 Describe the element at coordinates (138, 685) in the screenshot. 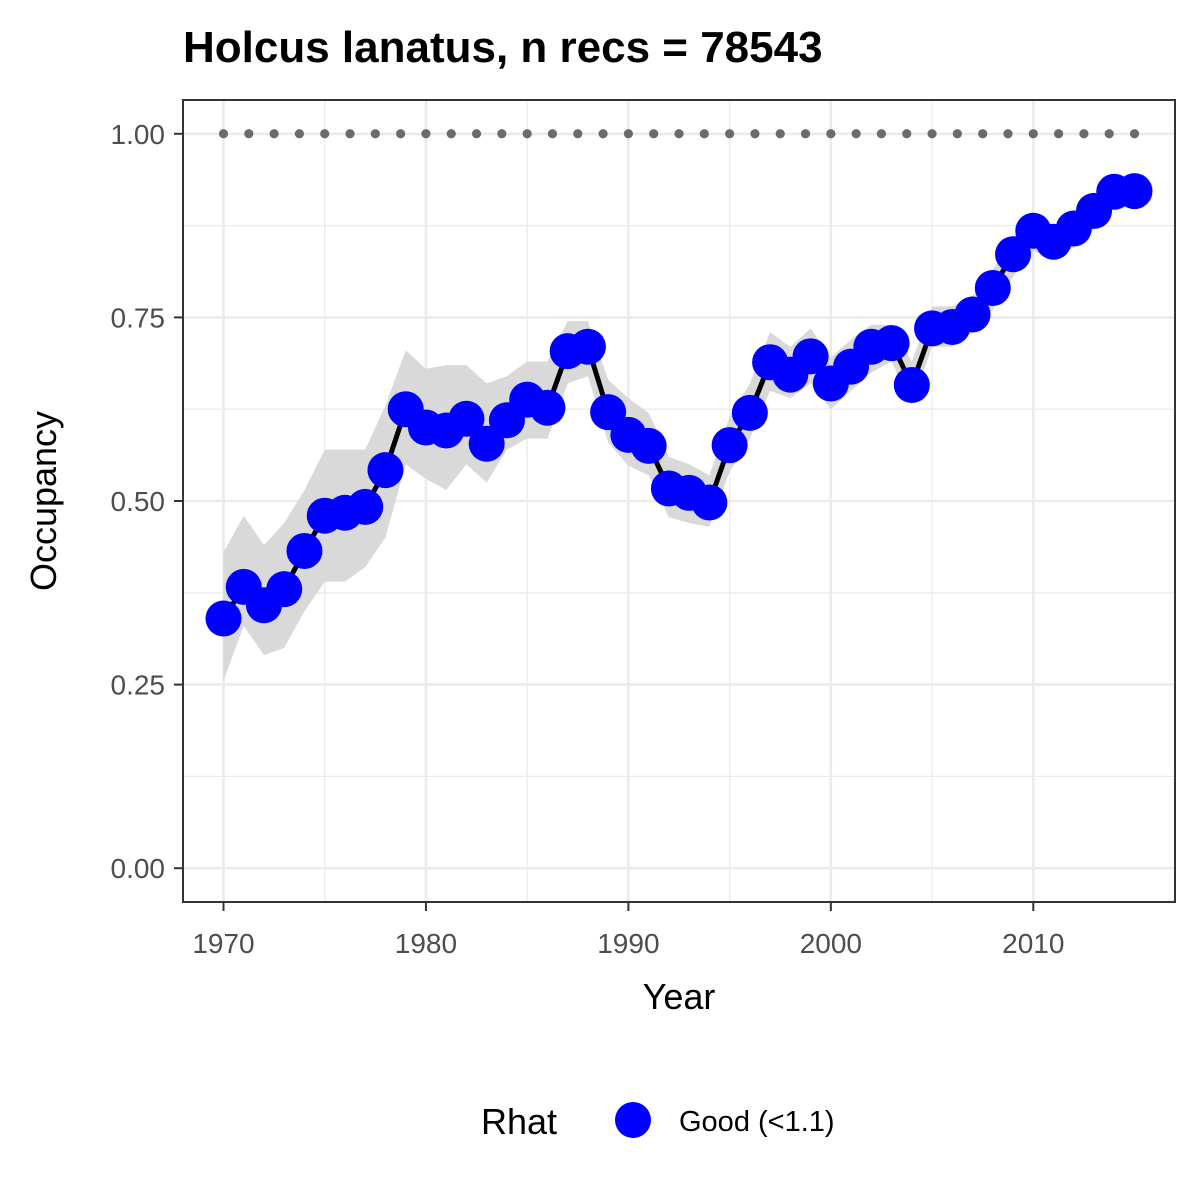

I see `y-tick-label: 0.25` at that location.